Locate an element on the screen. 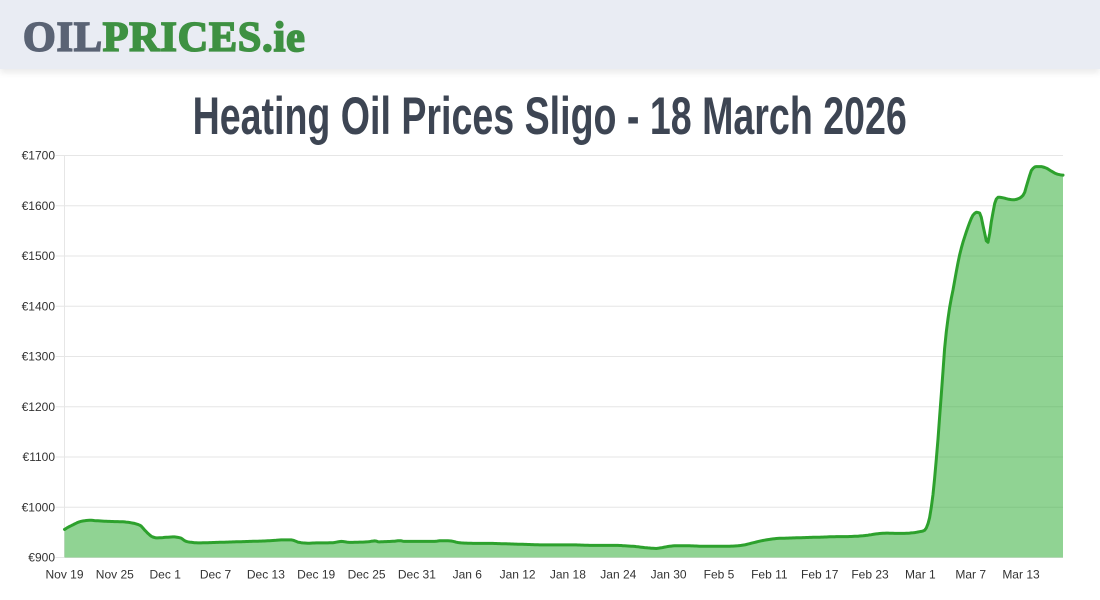 The width and height of the screenshot is (1100, 600). svg-text: Feb 11 is located at coordinates (769, 575).